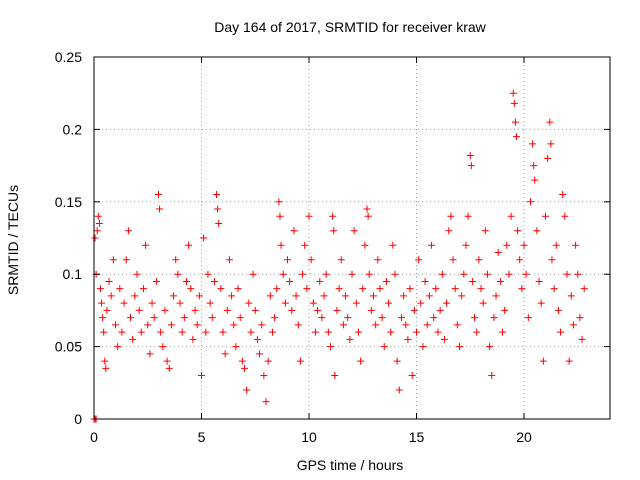  I want to click on x-tick-label: 10, so click(309, 437).